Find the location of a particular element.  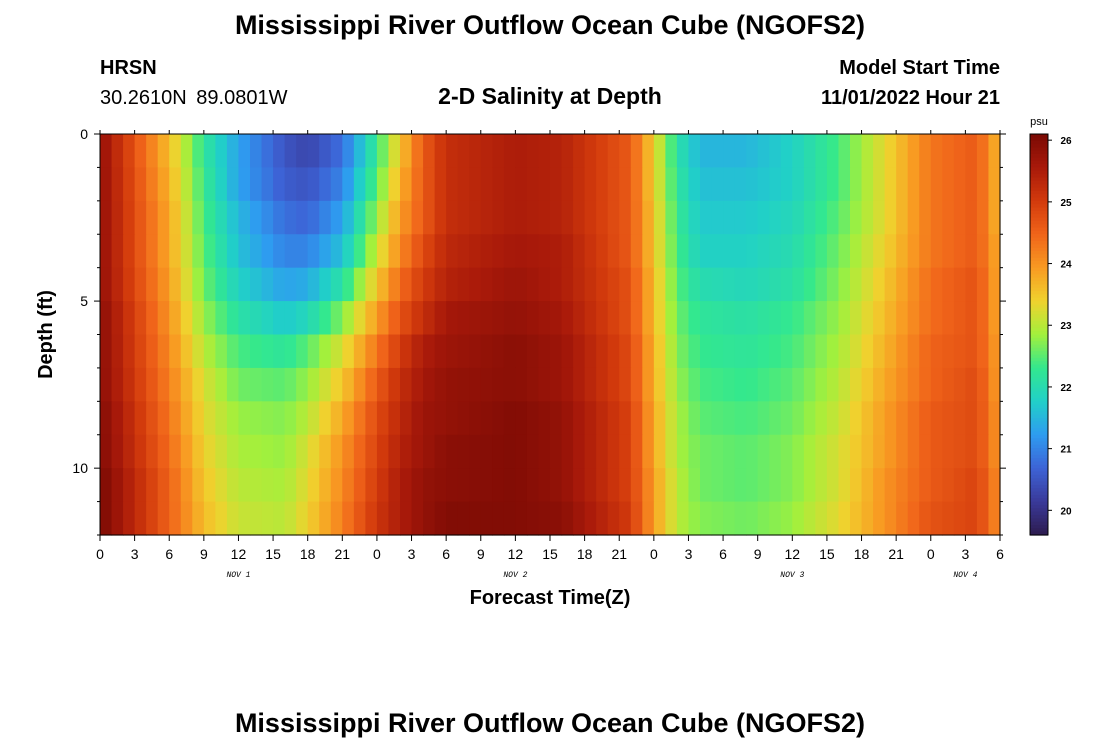

x-tick-label: 3 is located at coordinates (135, 554).